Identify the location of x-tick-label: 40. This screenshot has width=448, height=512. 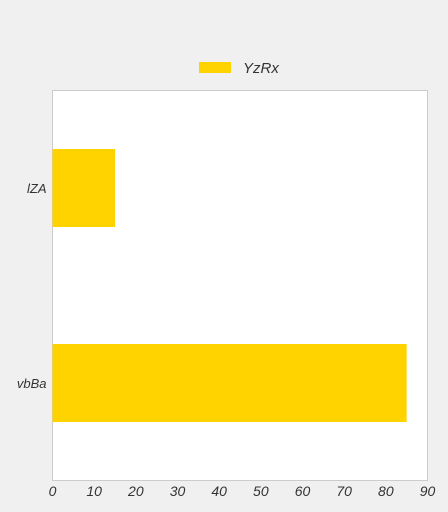
(219, 491).